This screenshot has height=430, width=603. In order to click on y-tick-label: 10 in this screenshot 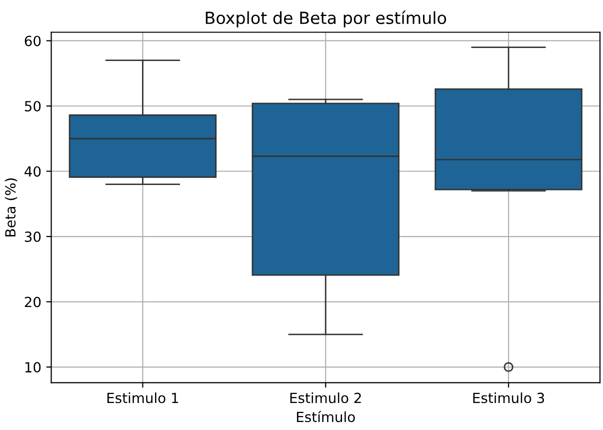, I will do `click(33, 367)`.